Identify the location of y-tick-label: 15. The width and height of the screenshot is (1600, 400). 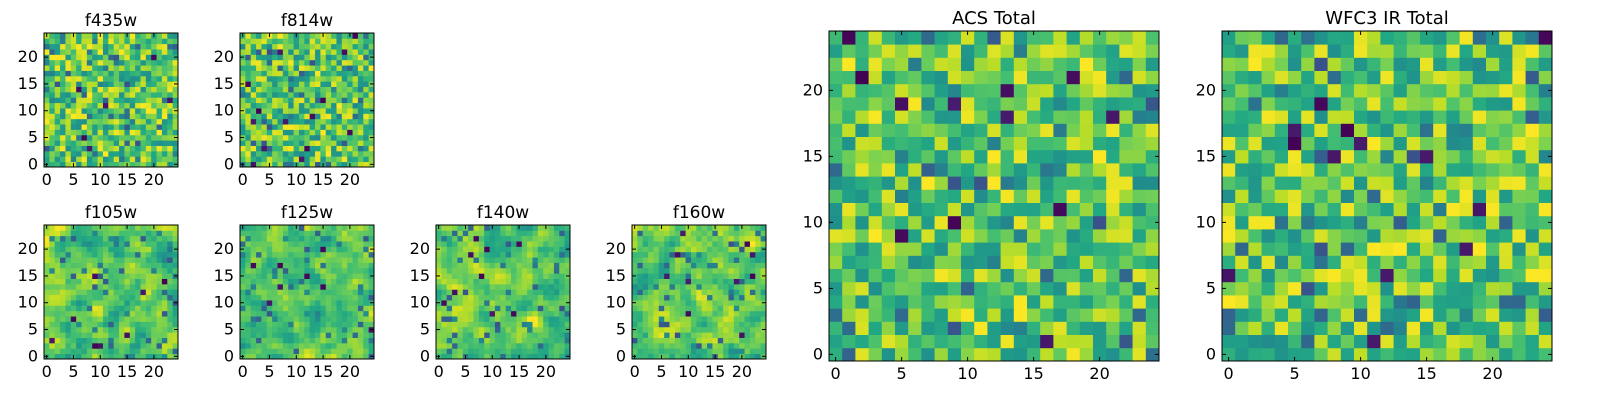
(28, 275).